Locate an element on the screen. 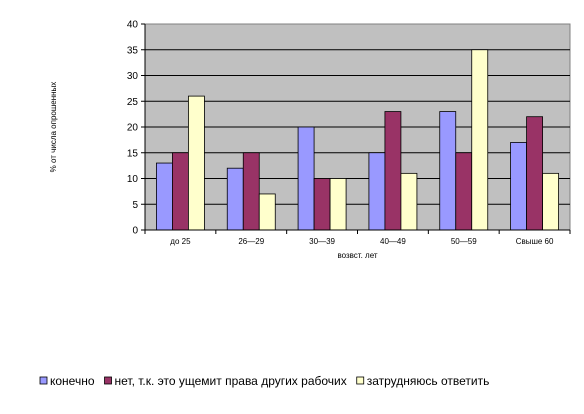 The image size is (584, 414). y-axis-ticks: 0 5 10 15 20 25 30 35 40 is located at coordinates (136, 128).